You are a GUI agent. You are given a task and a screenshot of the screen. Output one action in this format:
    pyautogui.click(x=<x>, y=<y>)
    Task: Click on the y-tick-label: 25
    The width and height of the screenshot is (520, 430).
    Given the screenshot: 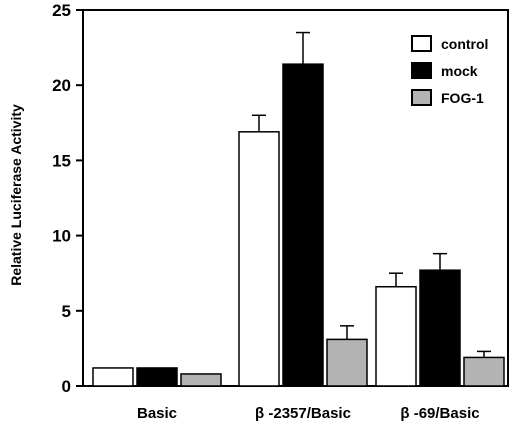 What is the action you would take?
    pyautogui.click(x=61, y=10)
    